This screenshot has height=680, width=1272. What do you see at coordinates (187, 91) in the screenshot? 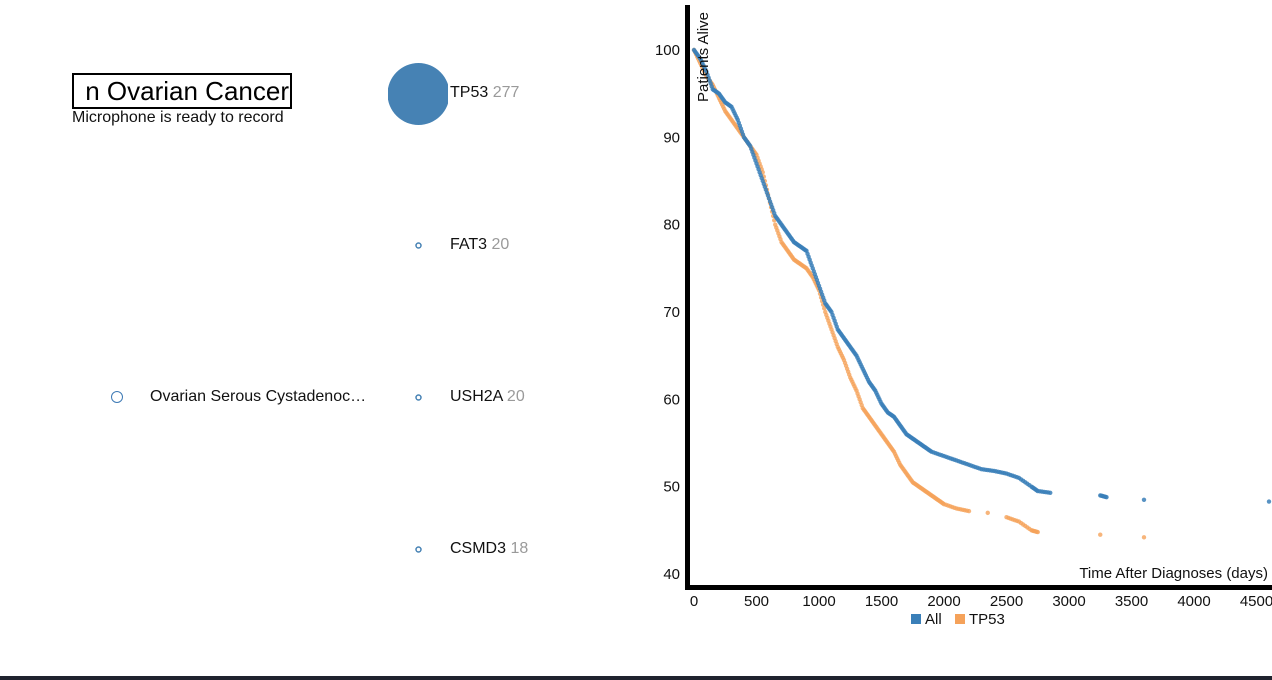
I see `search-input-value: n Ovarian Cancer` at bounding box center [187, 91].